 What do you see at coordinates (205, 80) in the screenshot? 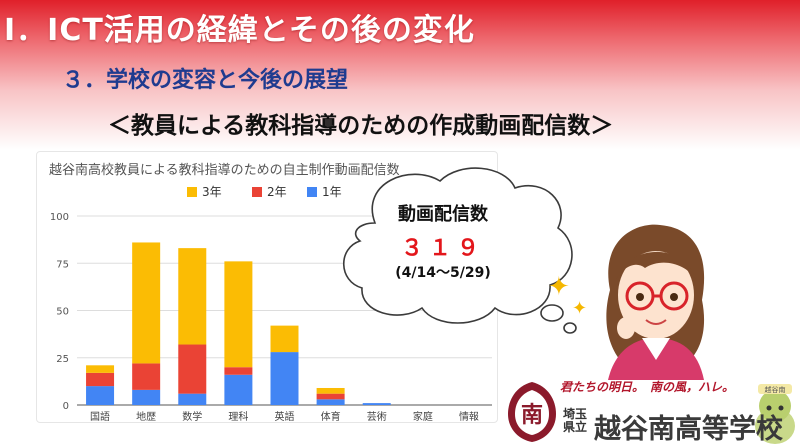
I see `slide-subtitle: ３．学校の変容と今後の展望` at bounding box center [205, 80].